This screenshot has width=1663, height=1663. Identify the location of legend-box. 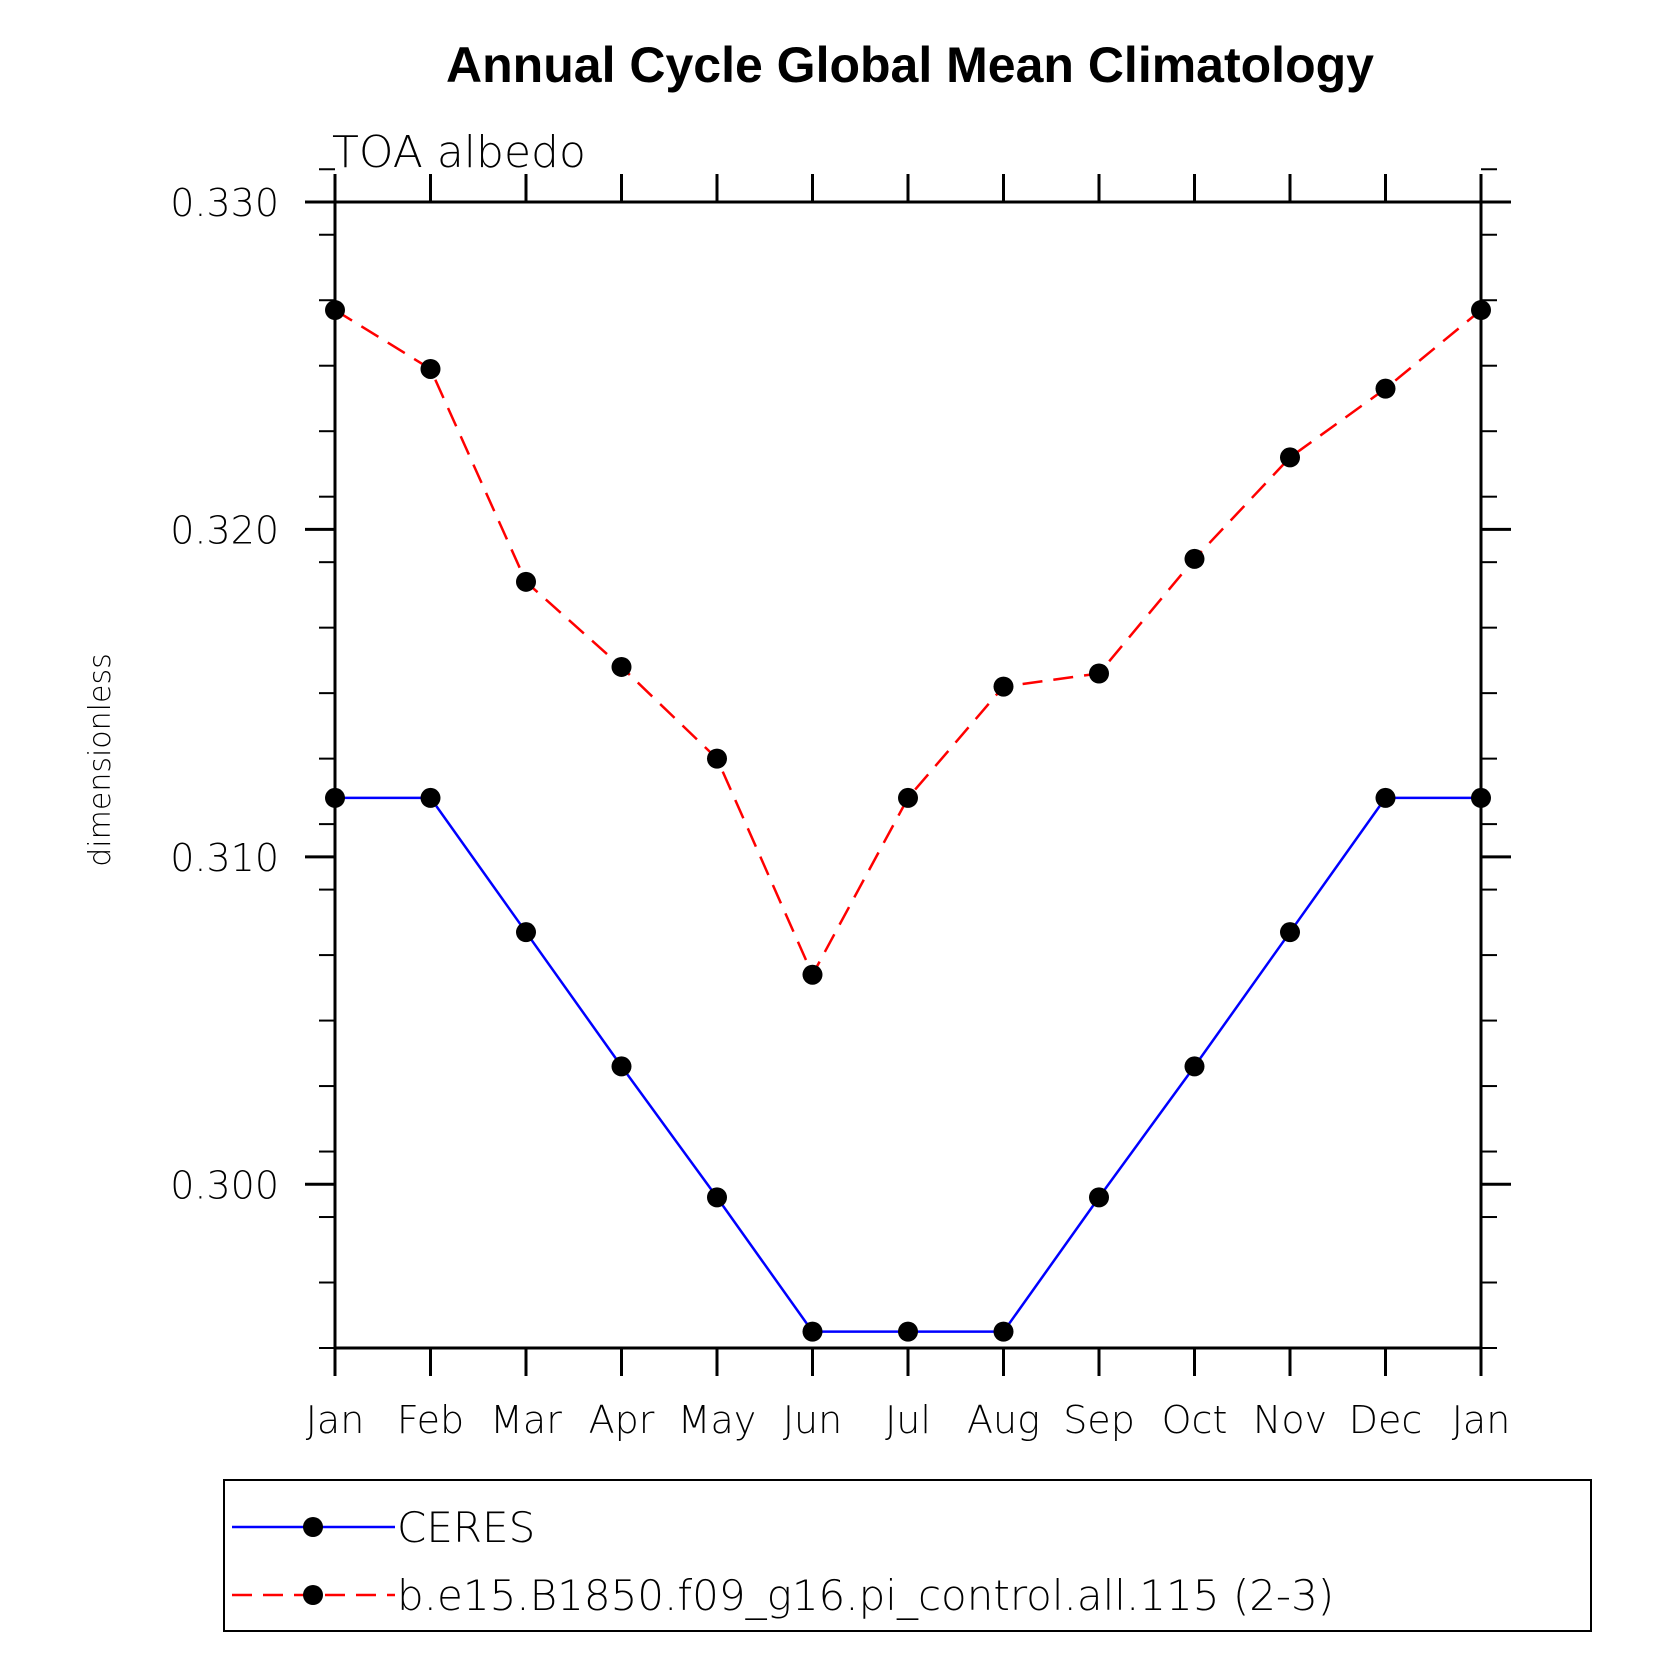
(907, 1555).